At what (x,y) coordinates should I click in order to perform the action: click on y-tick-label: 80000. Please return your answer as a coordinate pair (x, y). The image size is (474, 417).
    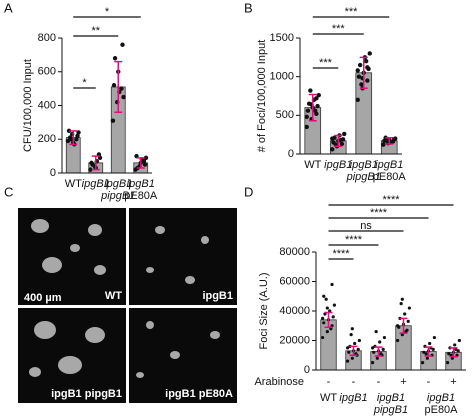
    Looking at the image, I should click on (294, 252).